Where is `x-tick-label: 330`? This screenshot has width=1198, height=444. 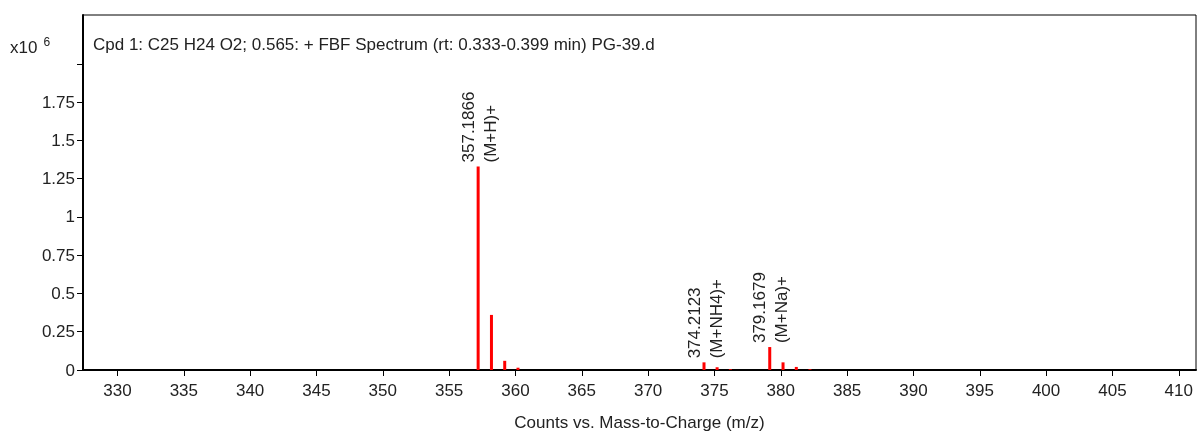 x-tick-label: 330 is located at coordinates (117, 390).